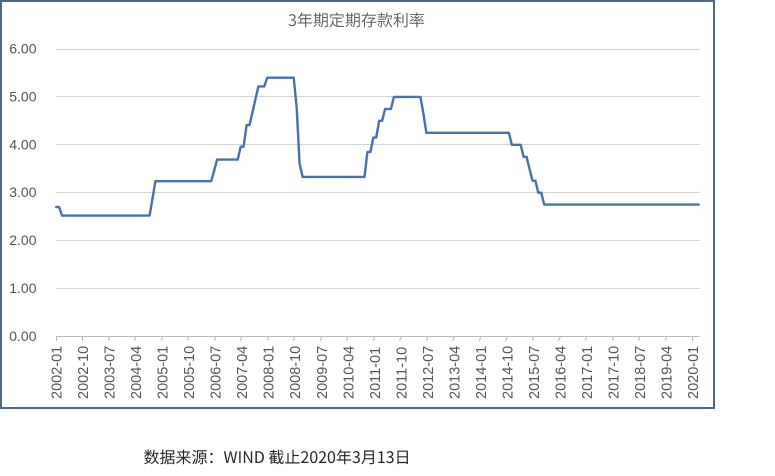  What do you see at coordinates (111, 372) in the screenshot?
I see `svg-text: 2003-07` at bounding box center [111, 372].